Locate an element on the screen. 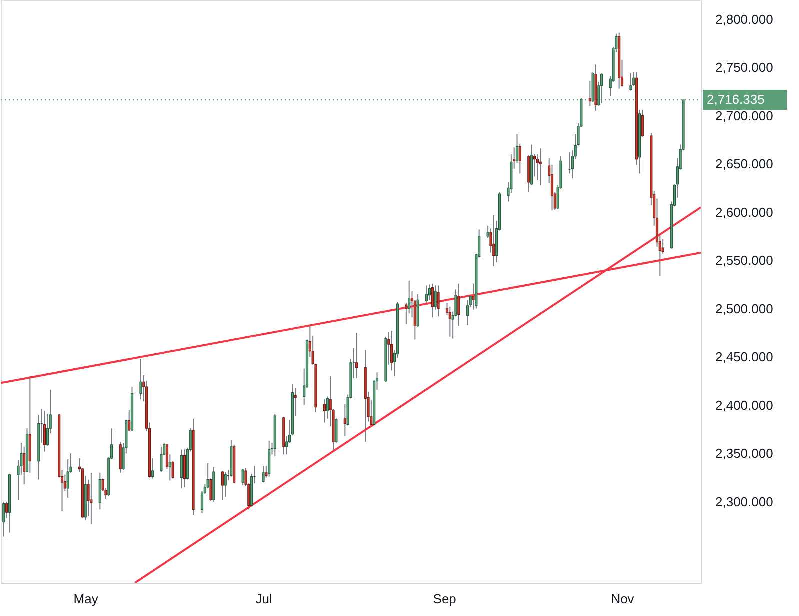 This screenshot has height=616, width=799. y-tick-label: 2,800.000 is located at coordinates (745, 19).